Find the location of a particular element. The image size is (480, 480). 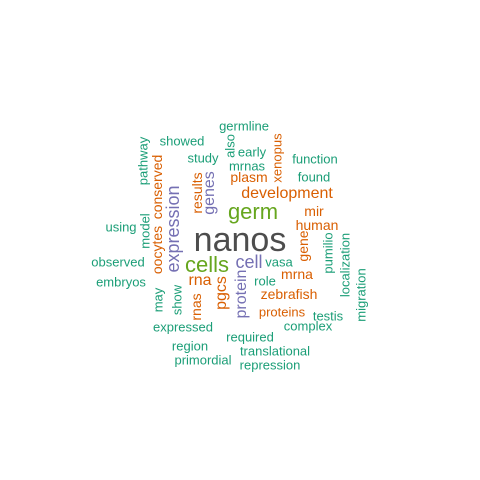

word-protein: protein is located at coordinates (241, 294).